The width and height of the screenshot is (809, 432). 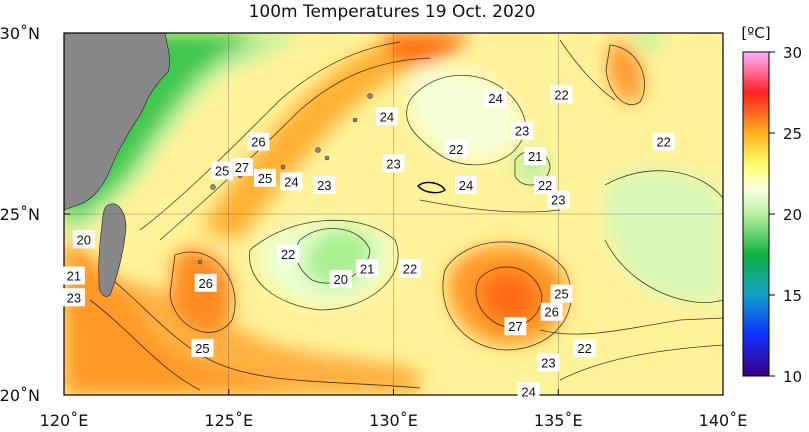 I want to click on lat-tick-label: 25˚N, so click(x=20, y=214).